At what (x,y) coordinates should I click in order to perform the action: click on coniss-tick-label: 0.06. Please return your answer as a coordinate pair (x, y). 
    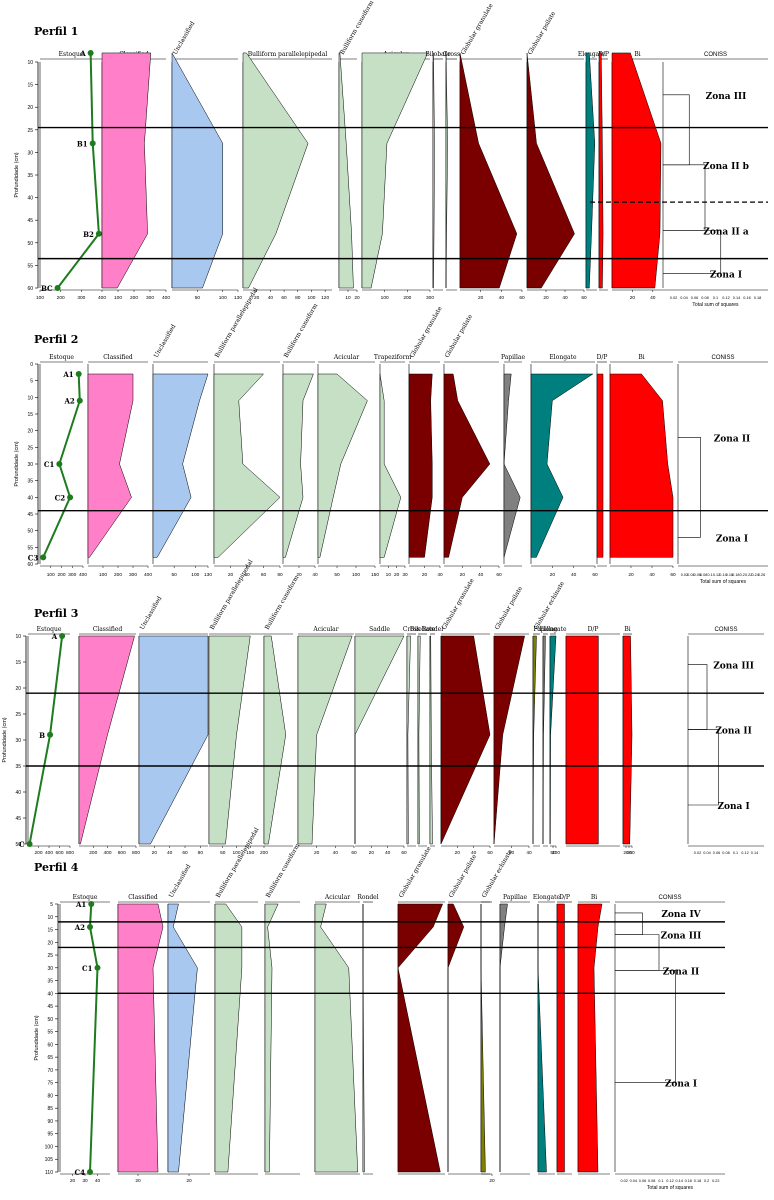
    Looking at the image, I should click on (697, 575).